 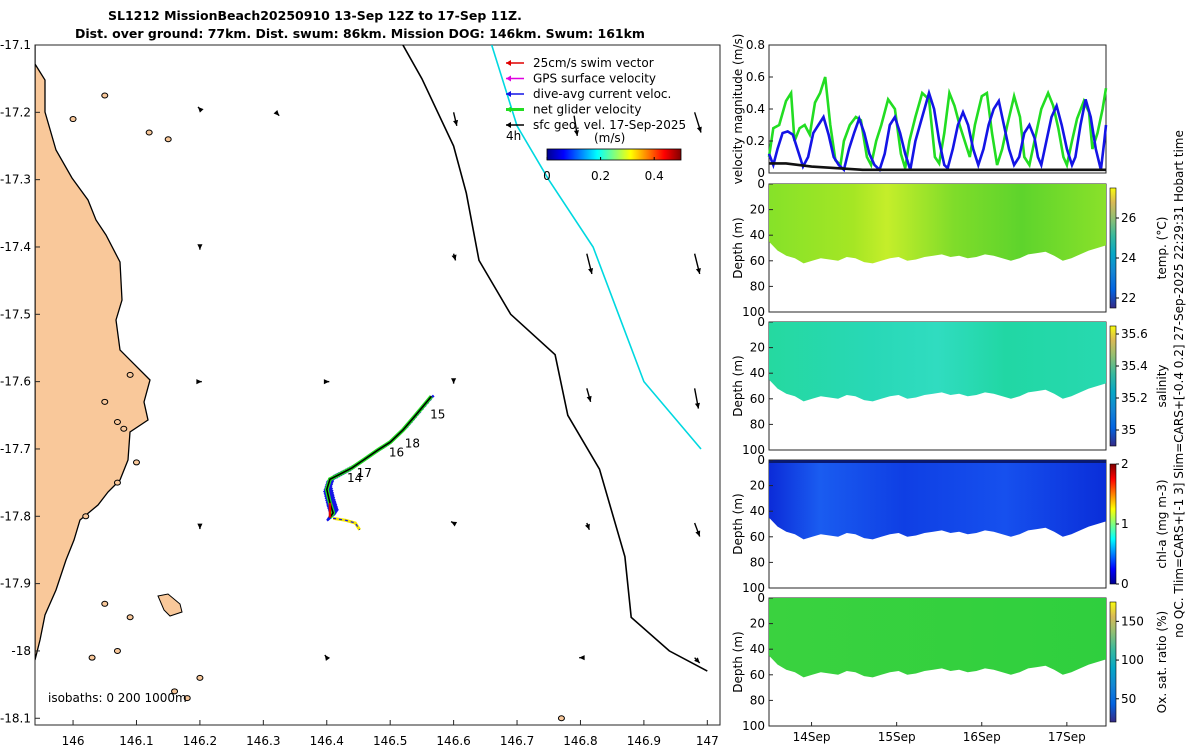 What do you see at coordinates (379, 457) in the screenshot?
I see `track-line` at bounding box center [379, 457].